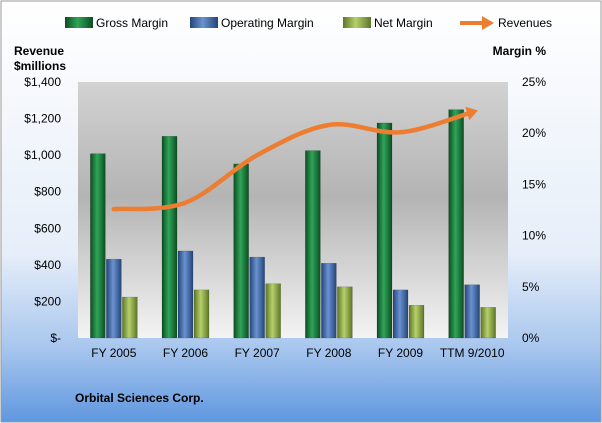 Image resolution: width=602 pixels, height=423 pixels. I want to click on legend-swatch-net-margin, so click(357, 22).